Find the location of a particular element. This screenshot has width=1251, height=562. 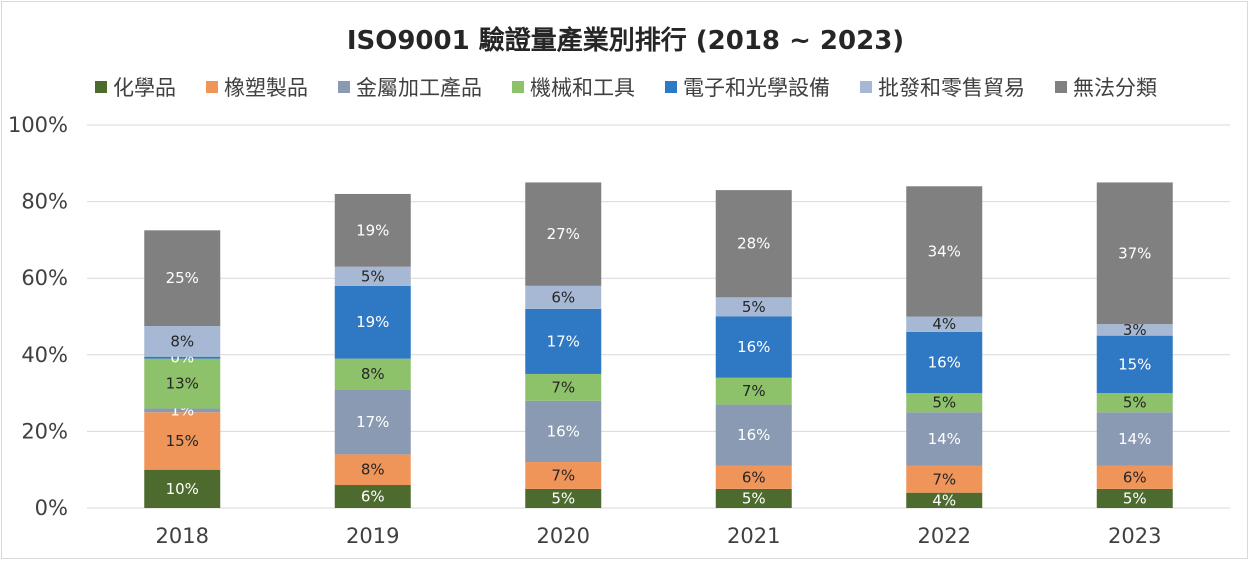

legend-item: 電子和光學設備 is located at coordinates (747, 87).